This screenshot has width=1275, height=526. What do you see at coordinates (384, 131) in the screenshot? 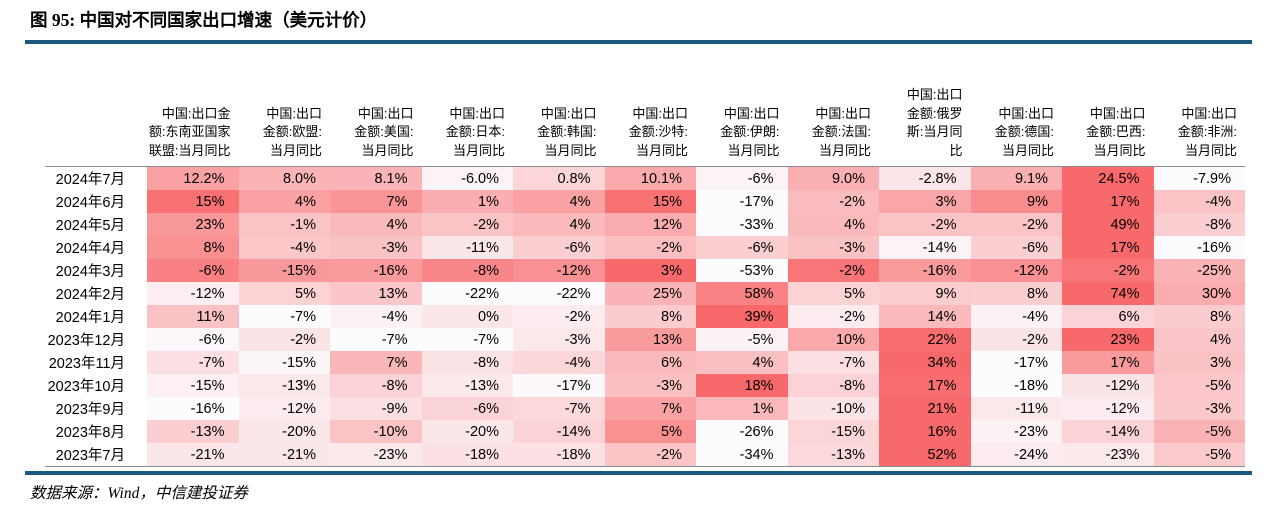
I see `column-header-usa: 中国:出口 金额:美国: 当月同比` at bounding box center [384, 131].